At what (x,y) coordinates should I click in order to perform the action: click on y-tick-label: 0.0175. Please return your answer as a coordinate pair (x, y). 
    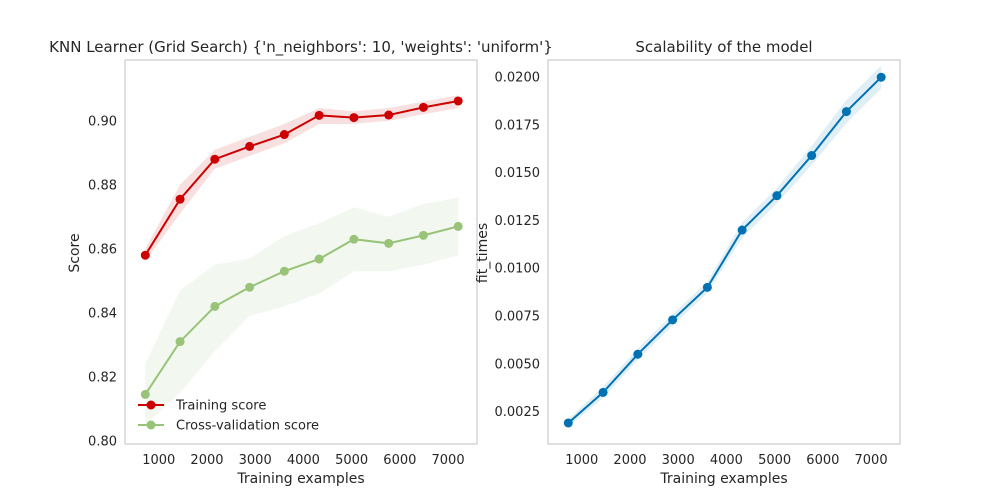
    Looking at the image, I should click on (518, 125).